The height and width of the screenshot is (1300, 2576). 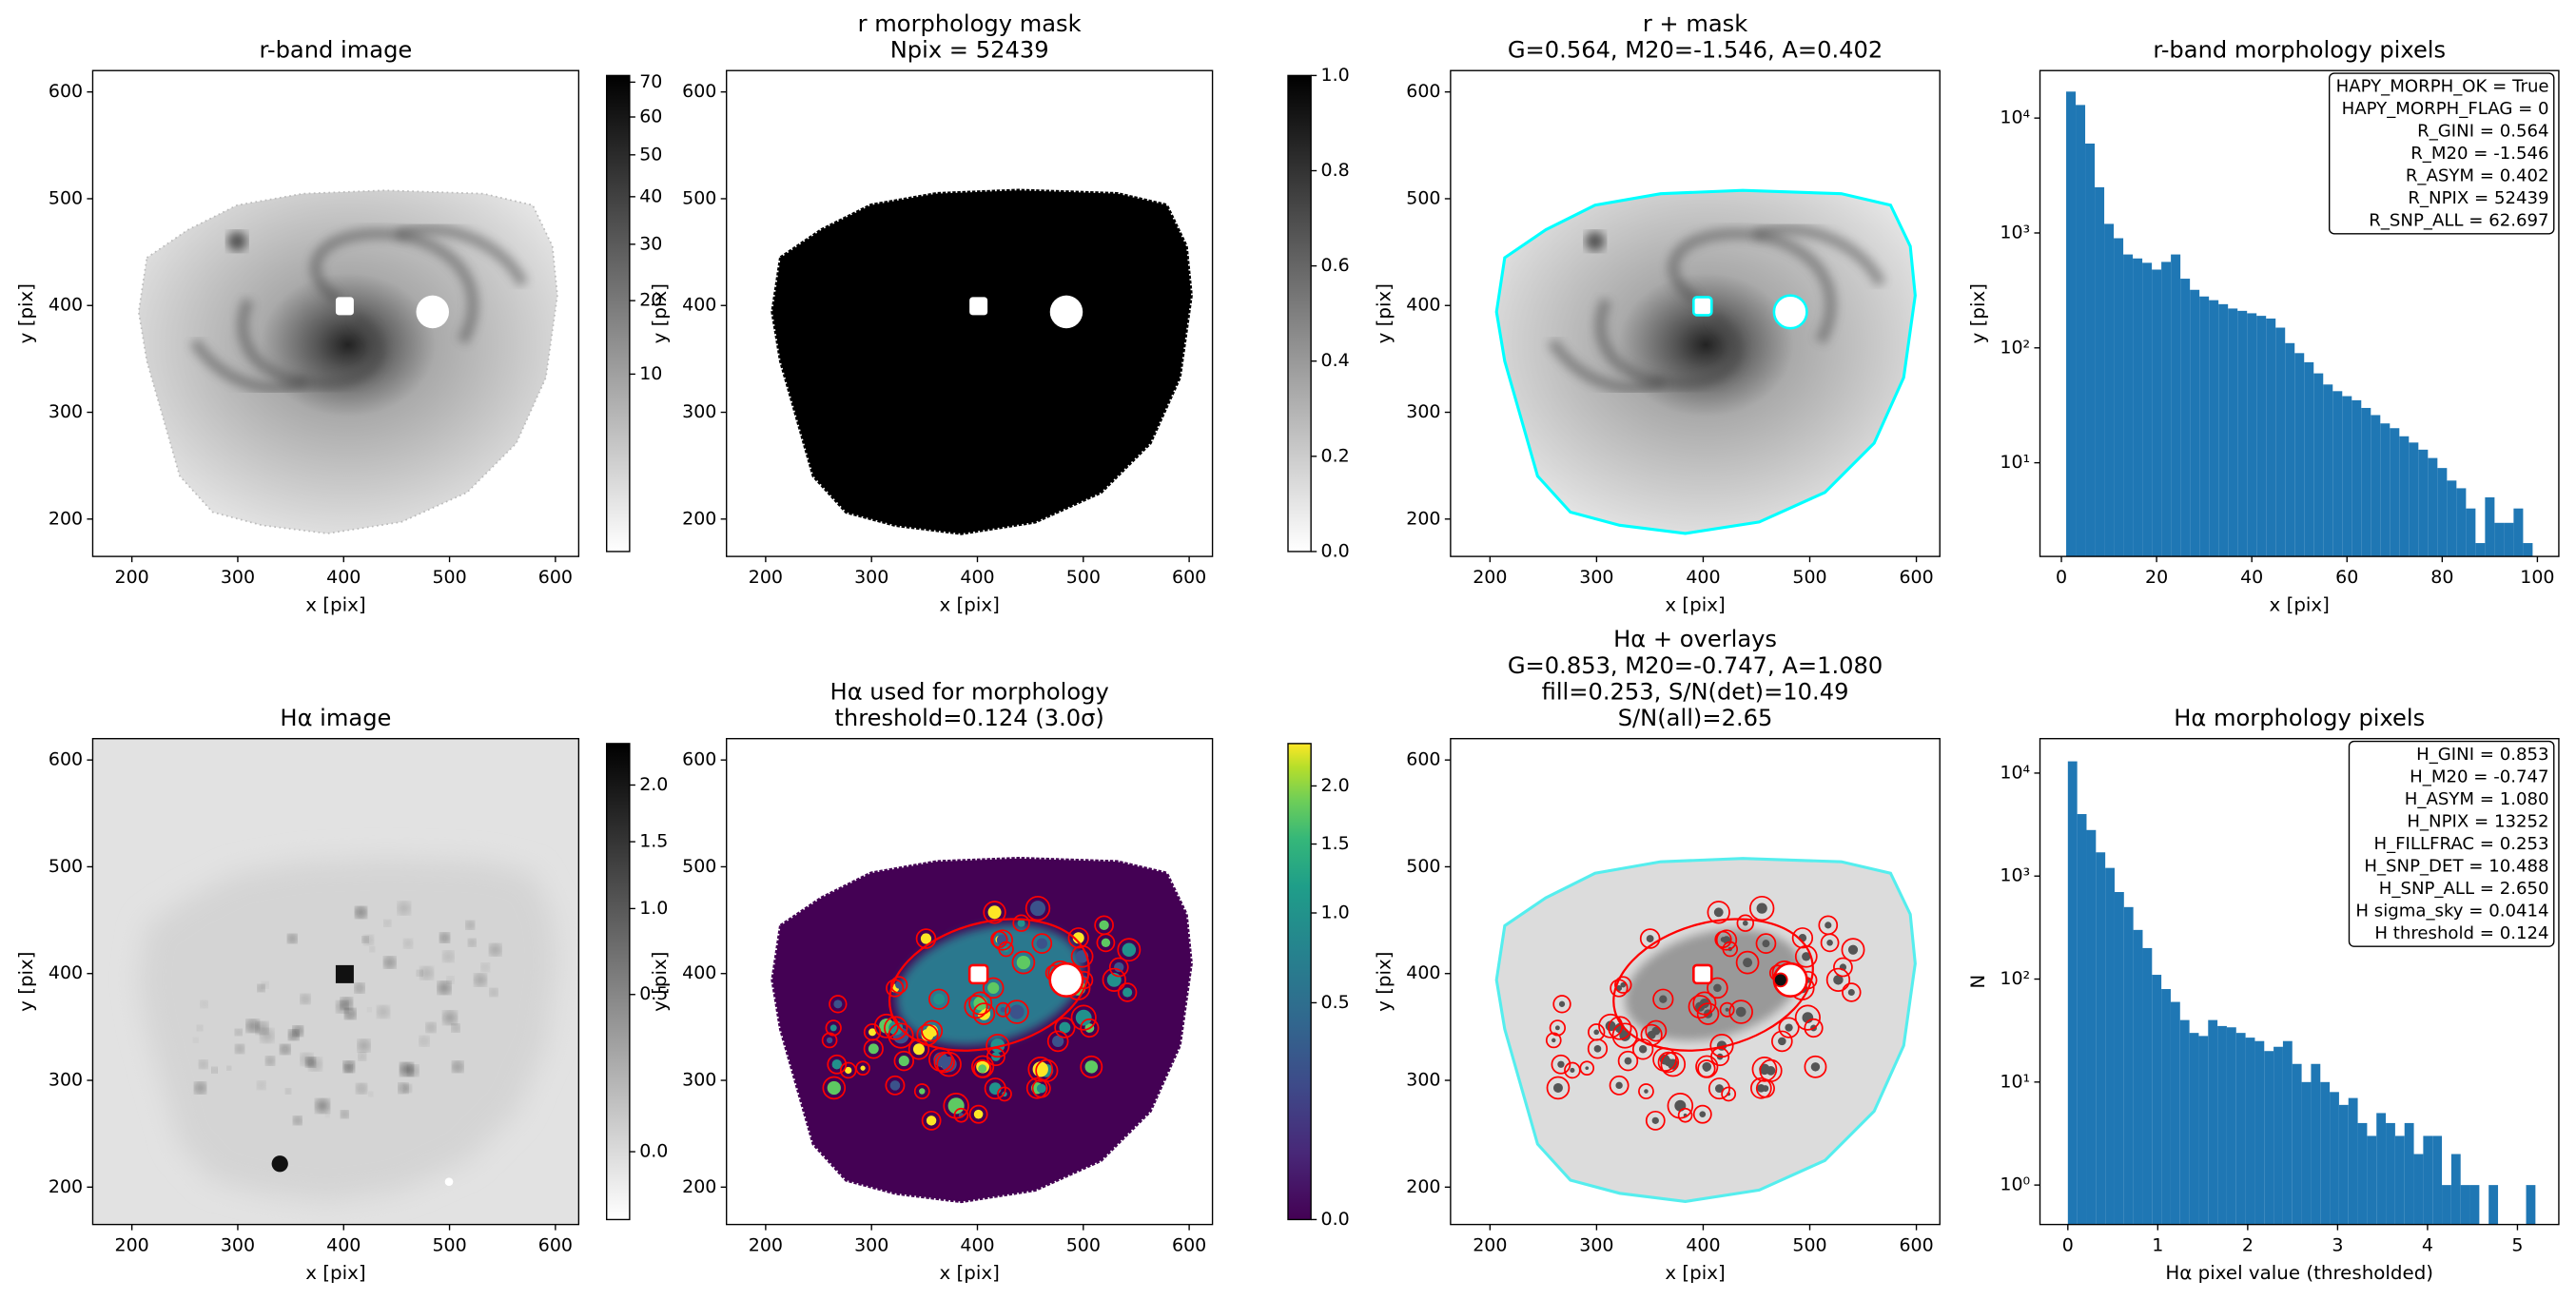 I want to click on y-tick-label: 400, so click(x=699, y=305).